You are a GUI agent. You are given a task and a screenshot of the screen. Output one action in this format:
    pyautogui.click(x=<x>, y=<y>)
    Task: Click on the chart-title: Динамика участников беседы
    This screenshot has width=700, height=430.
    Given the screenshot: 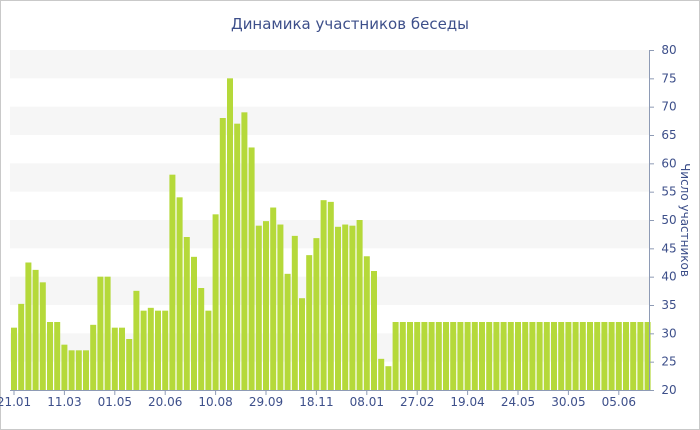 What is the action you would take?
    pyautogui.click(x=350, y=24)
    